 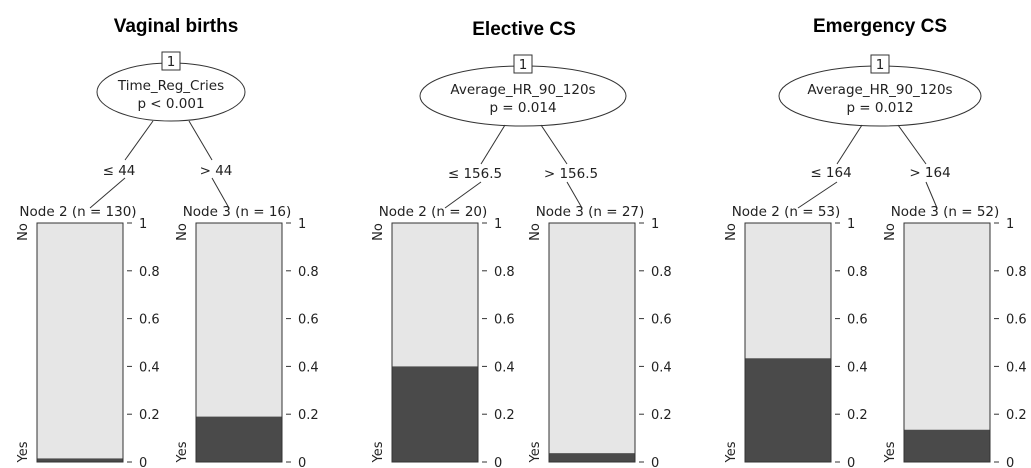 I want to click on panel-title: Elective CS, so click(x=524, y=29).